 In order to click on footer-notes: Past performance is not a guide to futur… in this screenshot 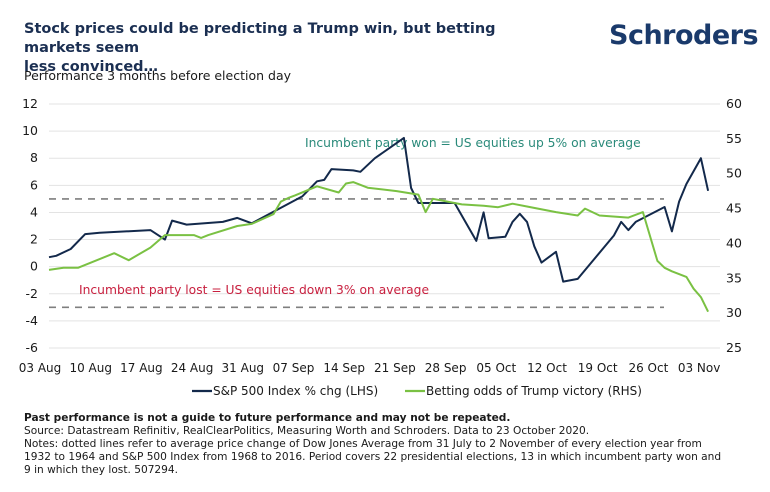, I will do `click(389, 444)`.